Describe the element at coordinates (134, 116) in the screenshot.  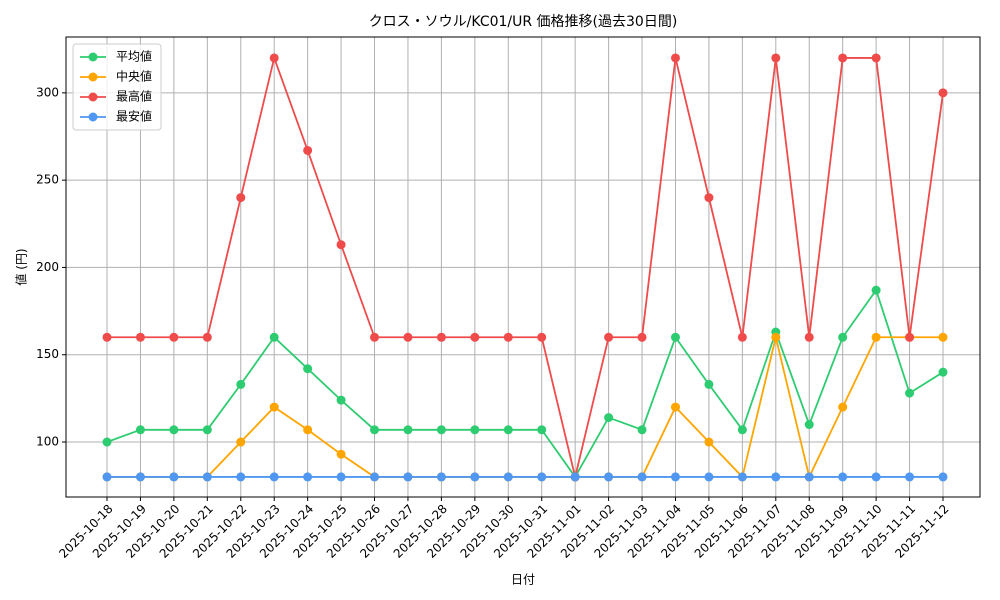
I see `legend-label: 最安値` at that location.